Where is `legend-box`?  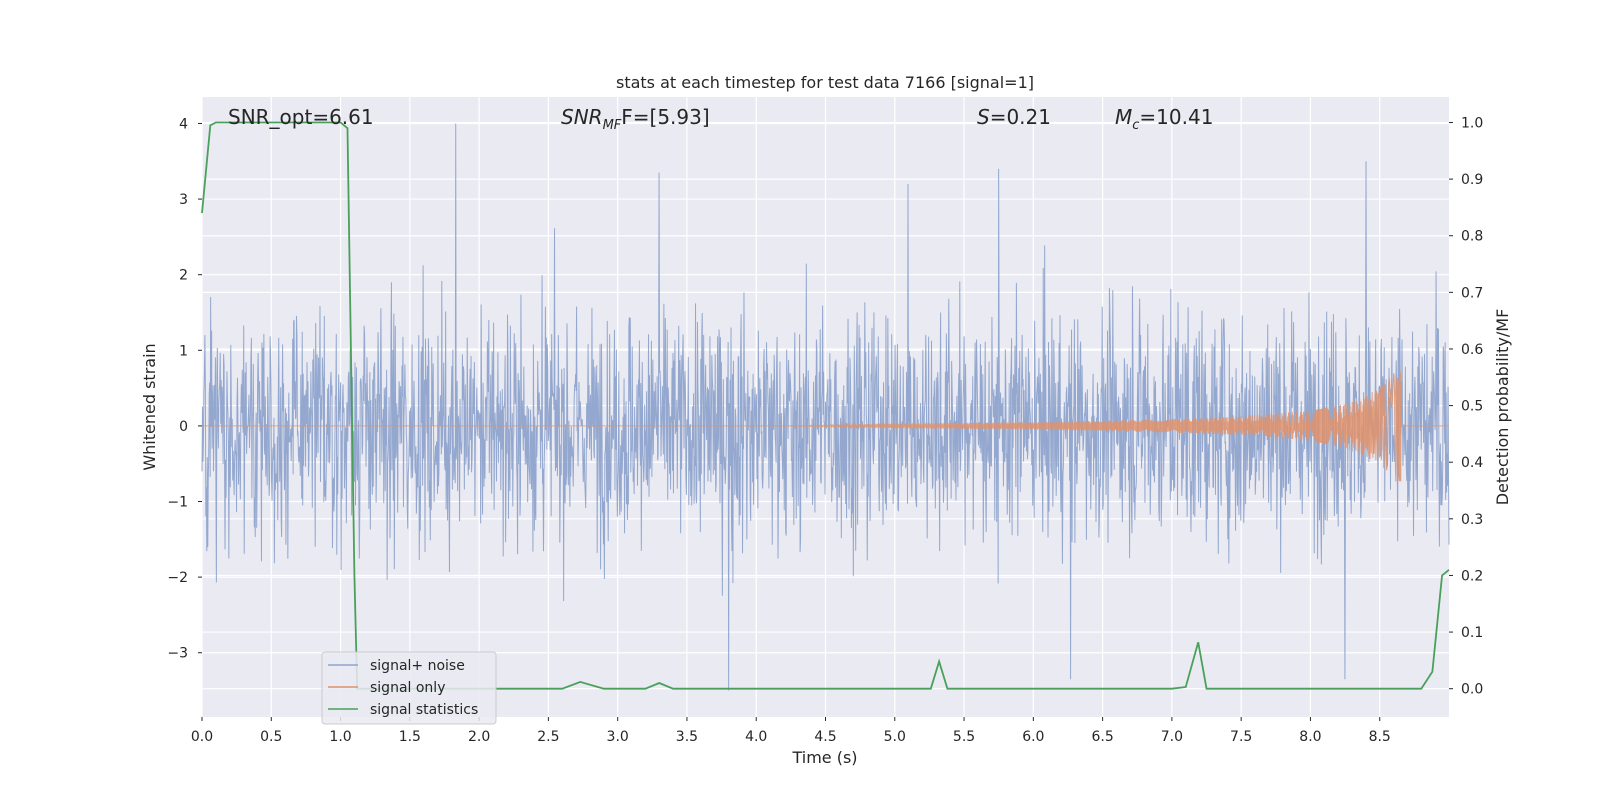 legend-box is located at coordinates (409, 688).